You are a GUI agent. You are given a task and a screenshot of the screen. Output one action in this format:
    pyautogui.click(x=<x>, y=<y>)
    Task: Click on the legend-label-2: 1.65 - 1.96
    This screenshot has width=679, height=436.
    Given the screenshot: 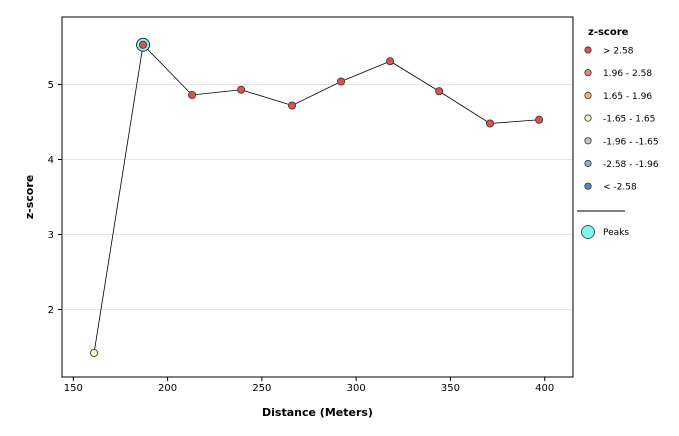 What is the action you would take?
    pyautogui.click(x=627, y=97)
    